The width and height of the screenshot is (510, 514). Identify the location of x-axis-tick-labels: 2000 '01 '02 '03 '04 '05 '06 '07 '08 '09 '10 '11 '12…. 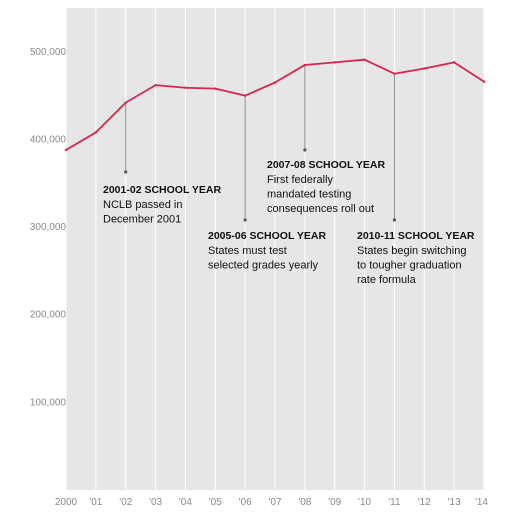
(272, 502).